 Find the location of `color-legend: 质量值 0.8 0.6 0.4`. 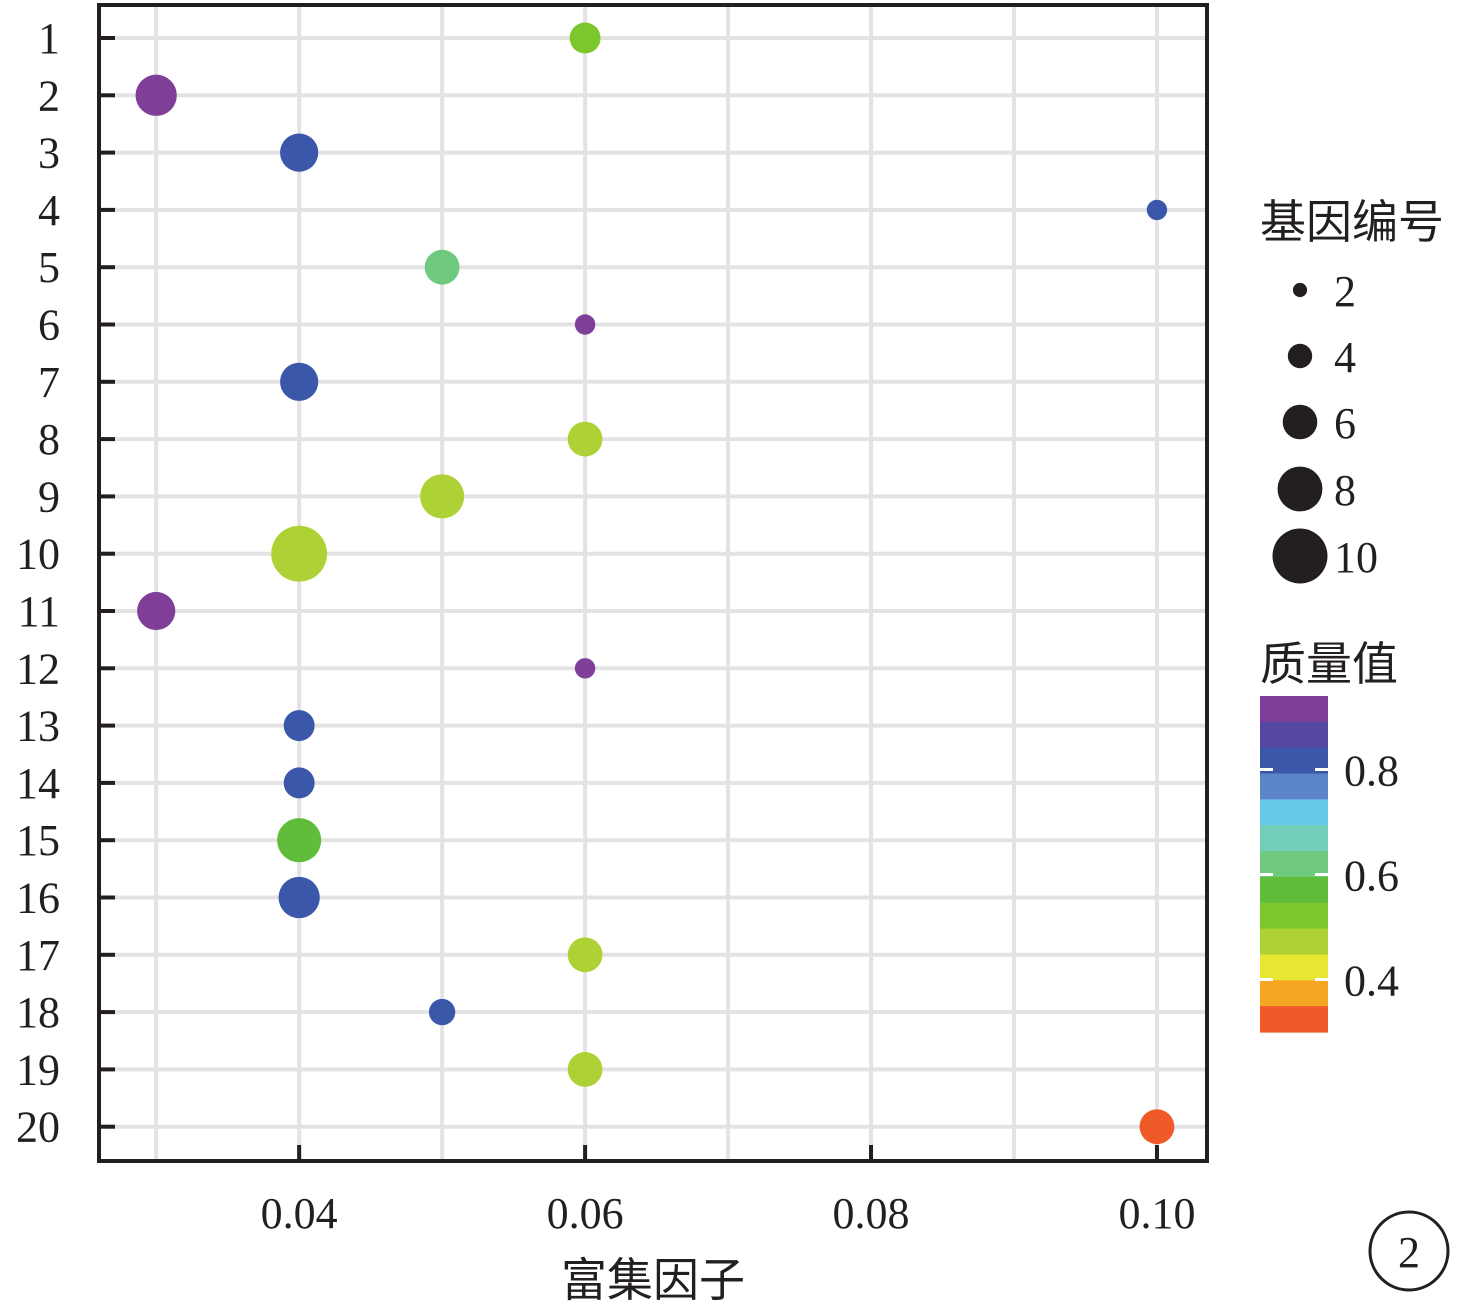

color-legend: 质量值 0.8 0.6 0.4 is located at coordinates (1329, 835).